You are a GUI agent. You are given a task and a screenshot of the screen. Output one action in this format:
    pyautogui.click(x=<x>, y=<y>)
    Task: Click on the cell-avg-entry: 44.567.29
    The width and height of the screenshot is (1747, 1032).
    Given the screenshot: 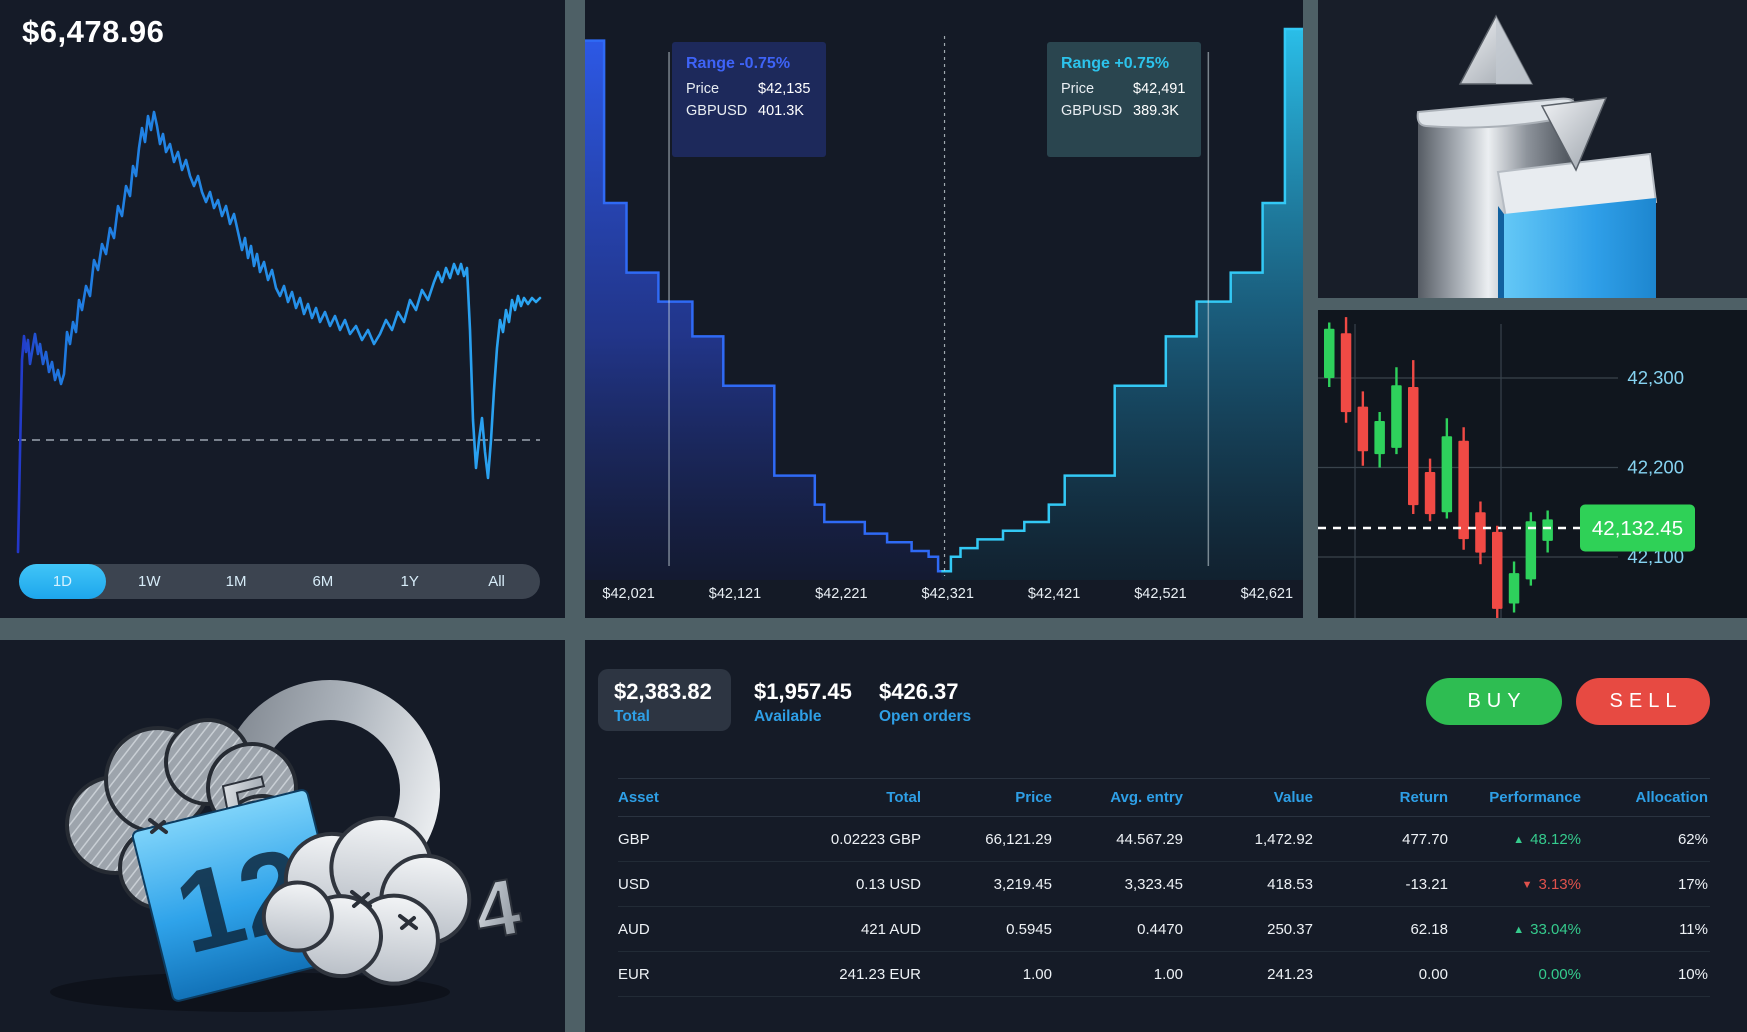 What is the action you would take?
    pyautogui.click(x=1149, y=839)
    